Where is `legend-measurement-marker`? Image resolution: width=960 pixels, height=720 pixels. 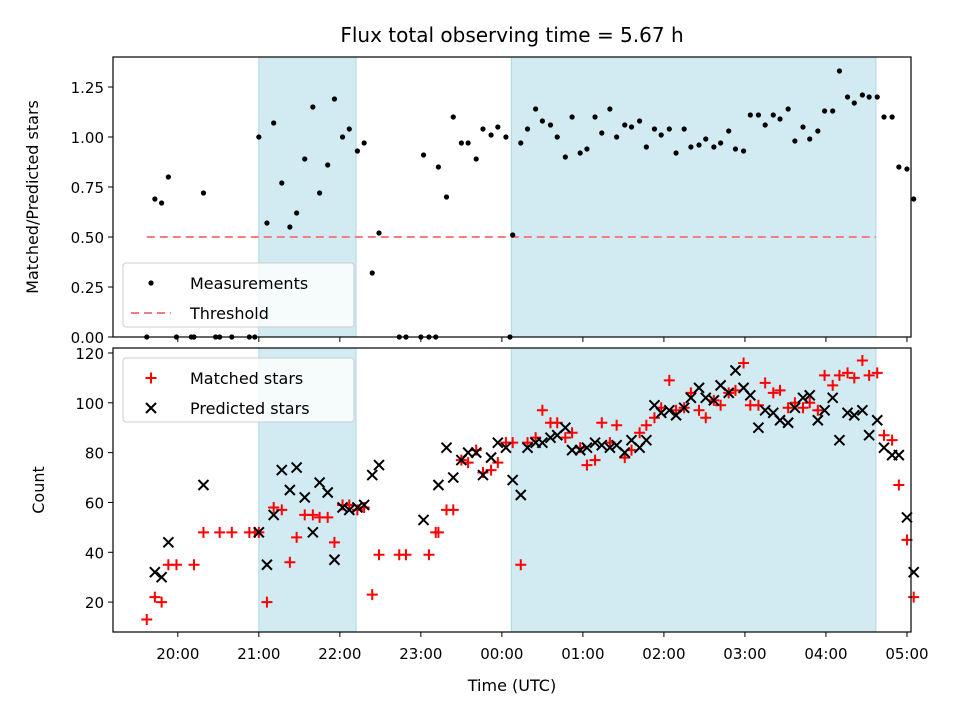
legend-measurement-marker is located at coordinates (151, 283).